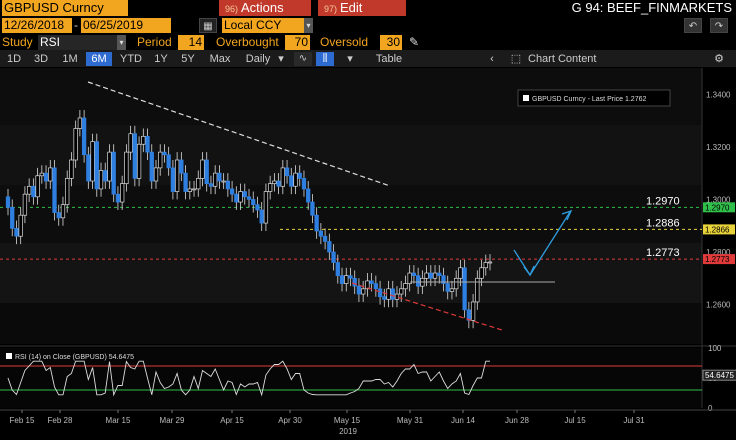 This screenshot has height=440, width=736. I want to click on projection-arrow-head, so click(529, 271).